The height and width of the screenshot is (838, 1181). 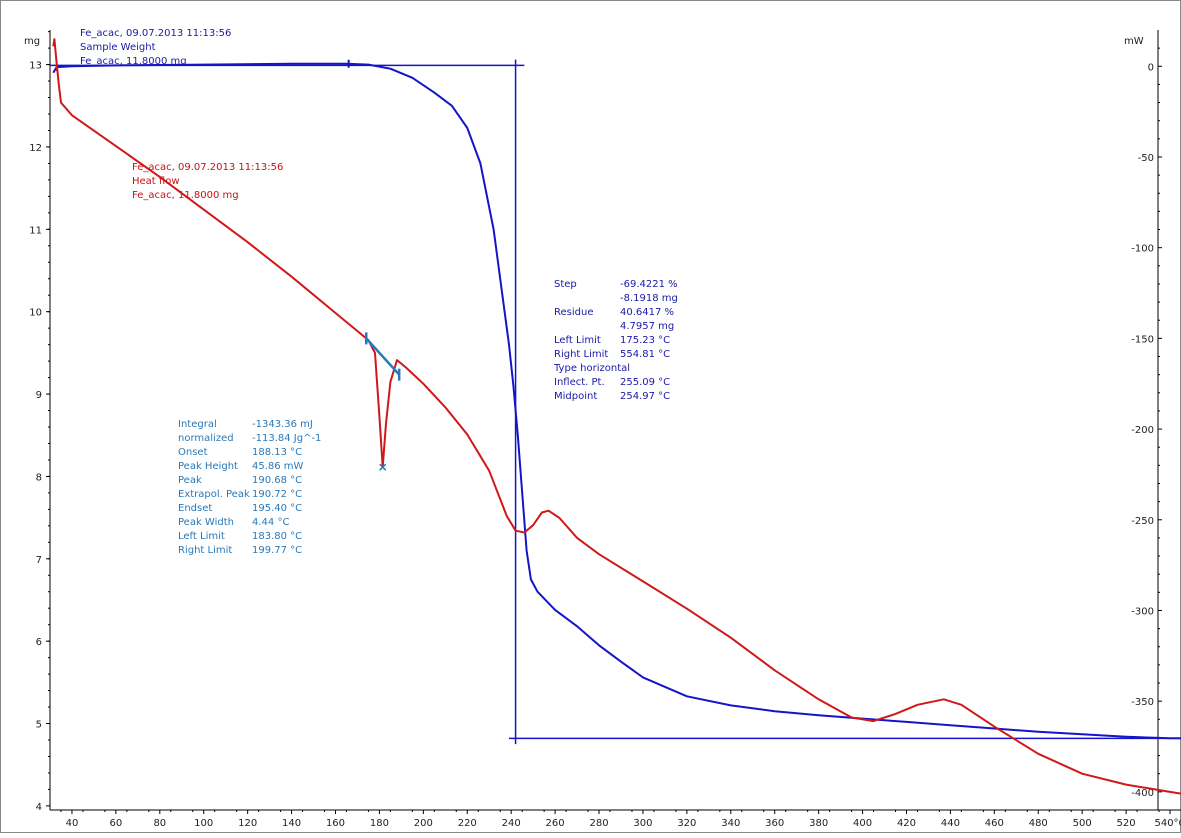 What do you see at coordinates (39, 560) in the screenshot?
I see `y-left-tick-label: 7` at bounding box center [39, 560].